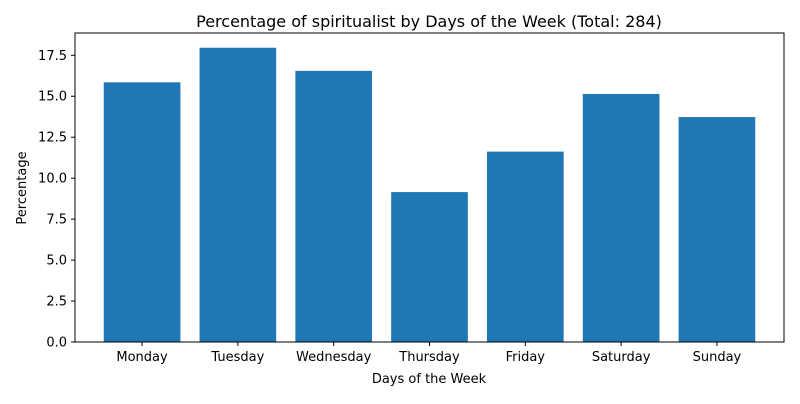  I want to click on y-tick-label: 12.5, so click(52, 138).